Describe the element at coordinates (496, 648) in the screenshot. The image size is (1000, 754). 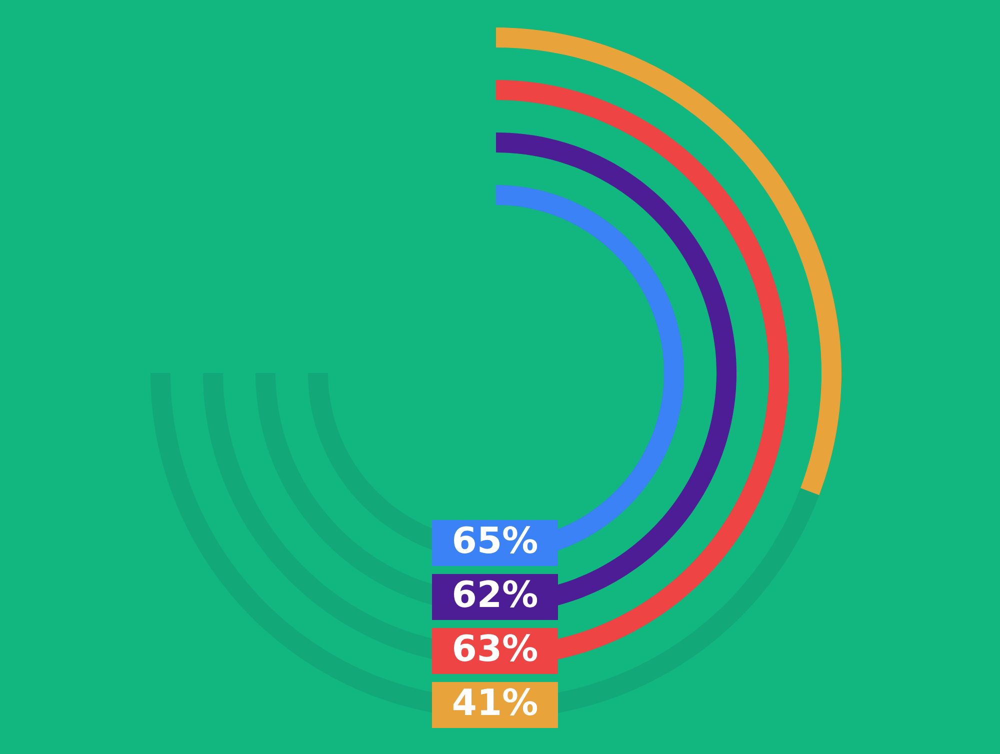
I see `data-label: 63%` at that location.